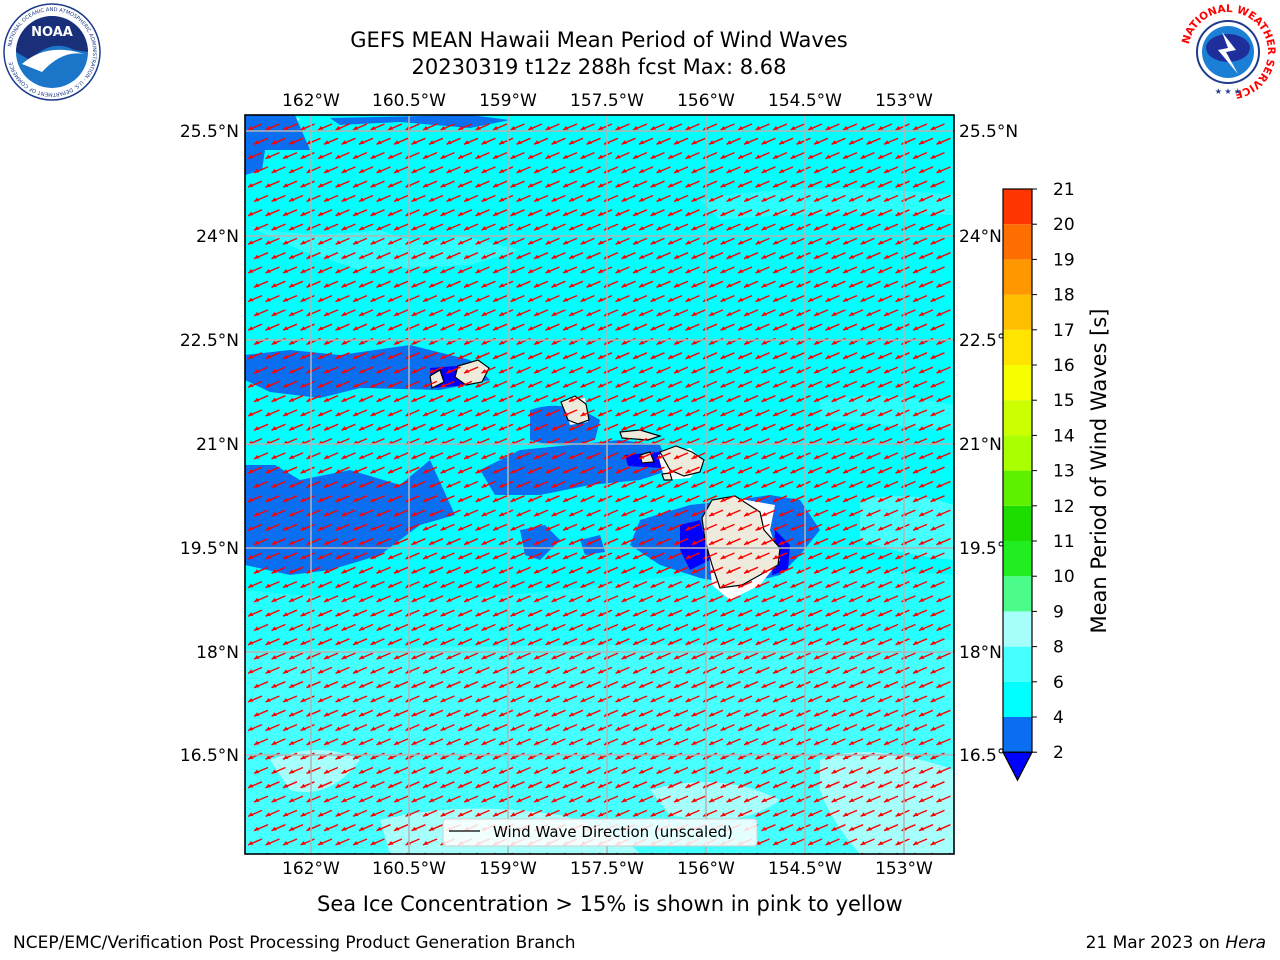 The height and width of the screenshot is (960, 1280). Describe the element at coordinates (1064, 436) in the screenshot. I see `colorbar-tick-label: 14` at that location.